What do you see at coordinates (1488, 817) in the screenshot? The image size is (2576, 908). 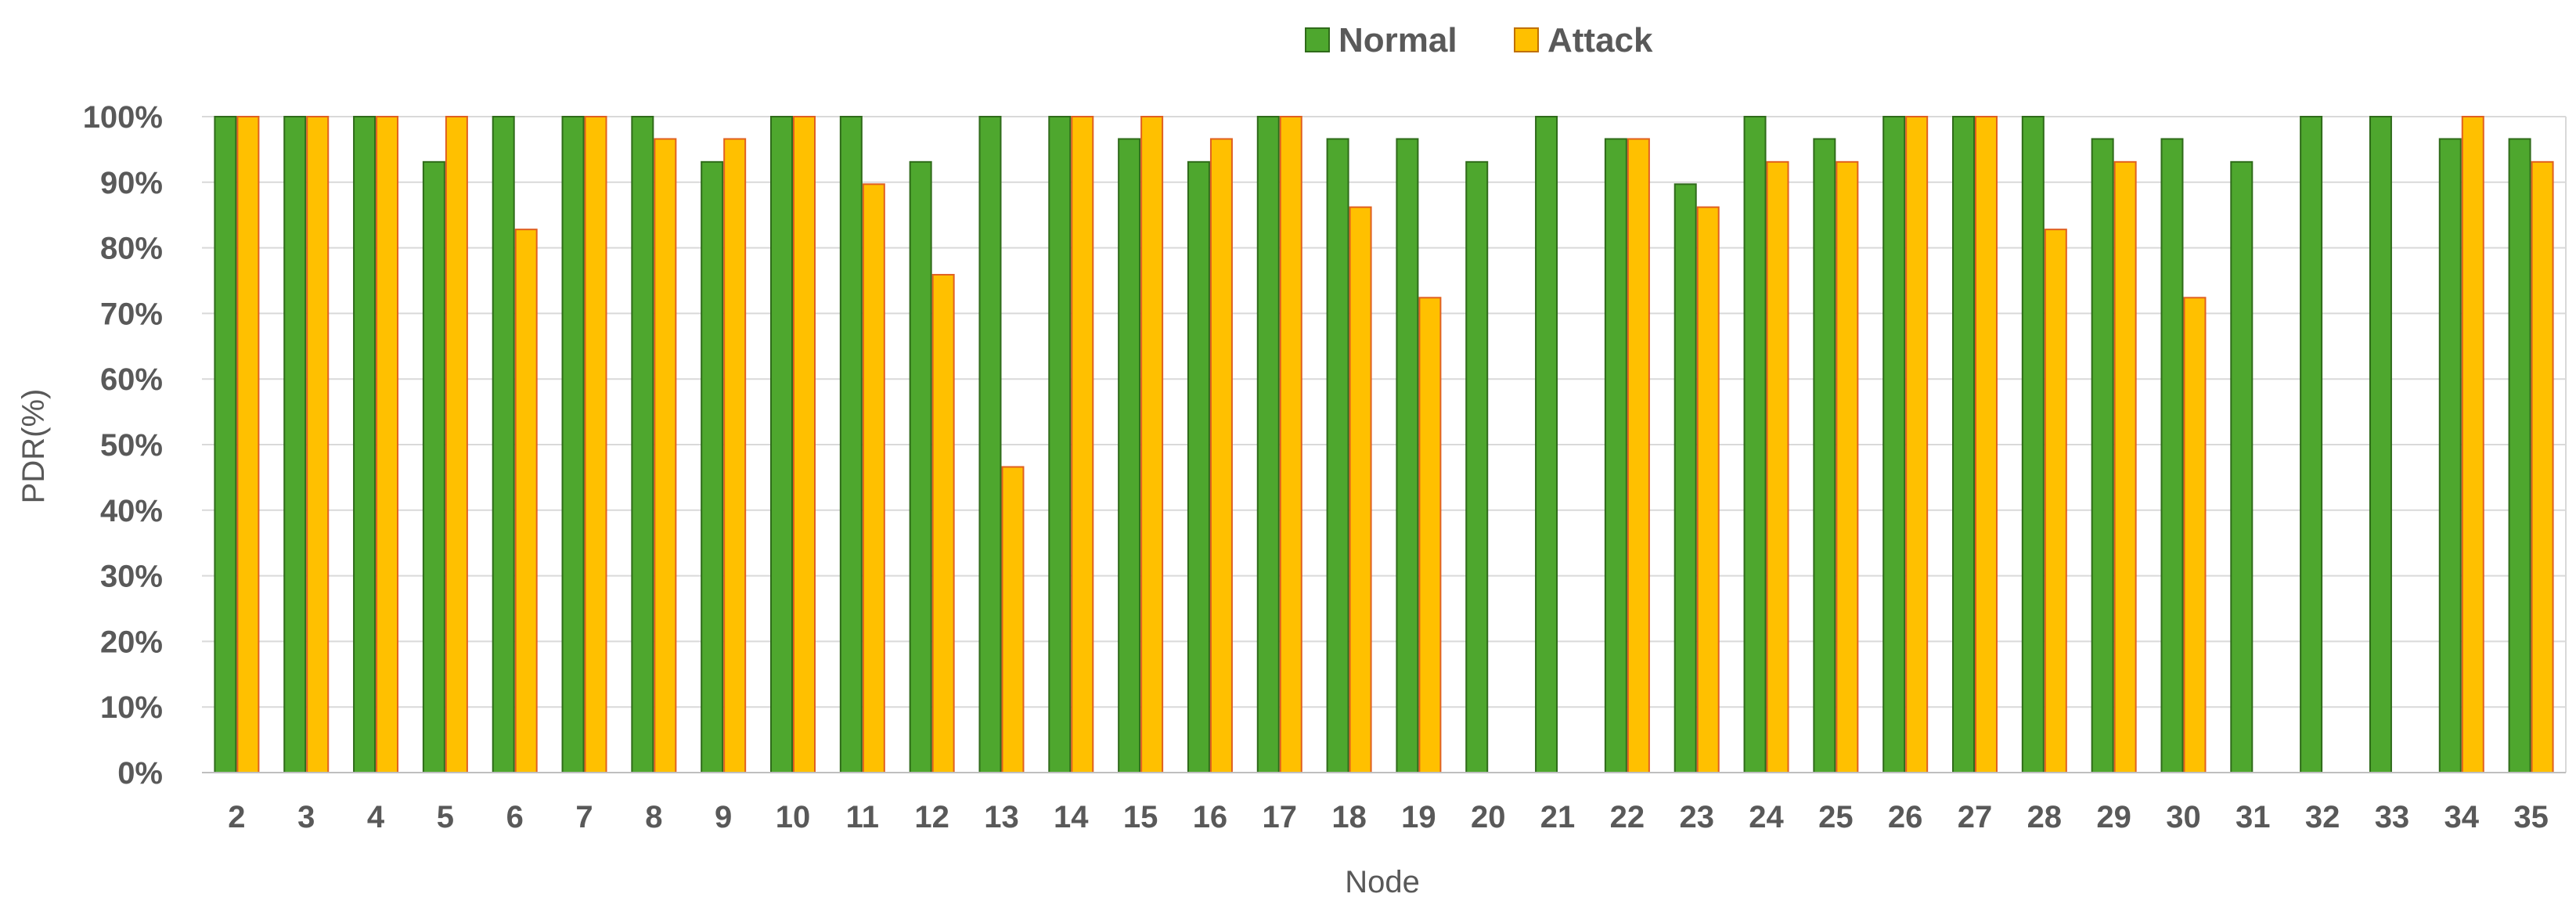 I see `x-tick-label: 20` at bounding box center [1488, 817].